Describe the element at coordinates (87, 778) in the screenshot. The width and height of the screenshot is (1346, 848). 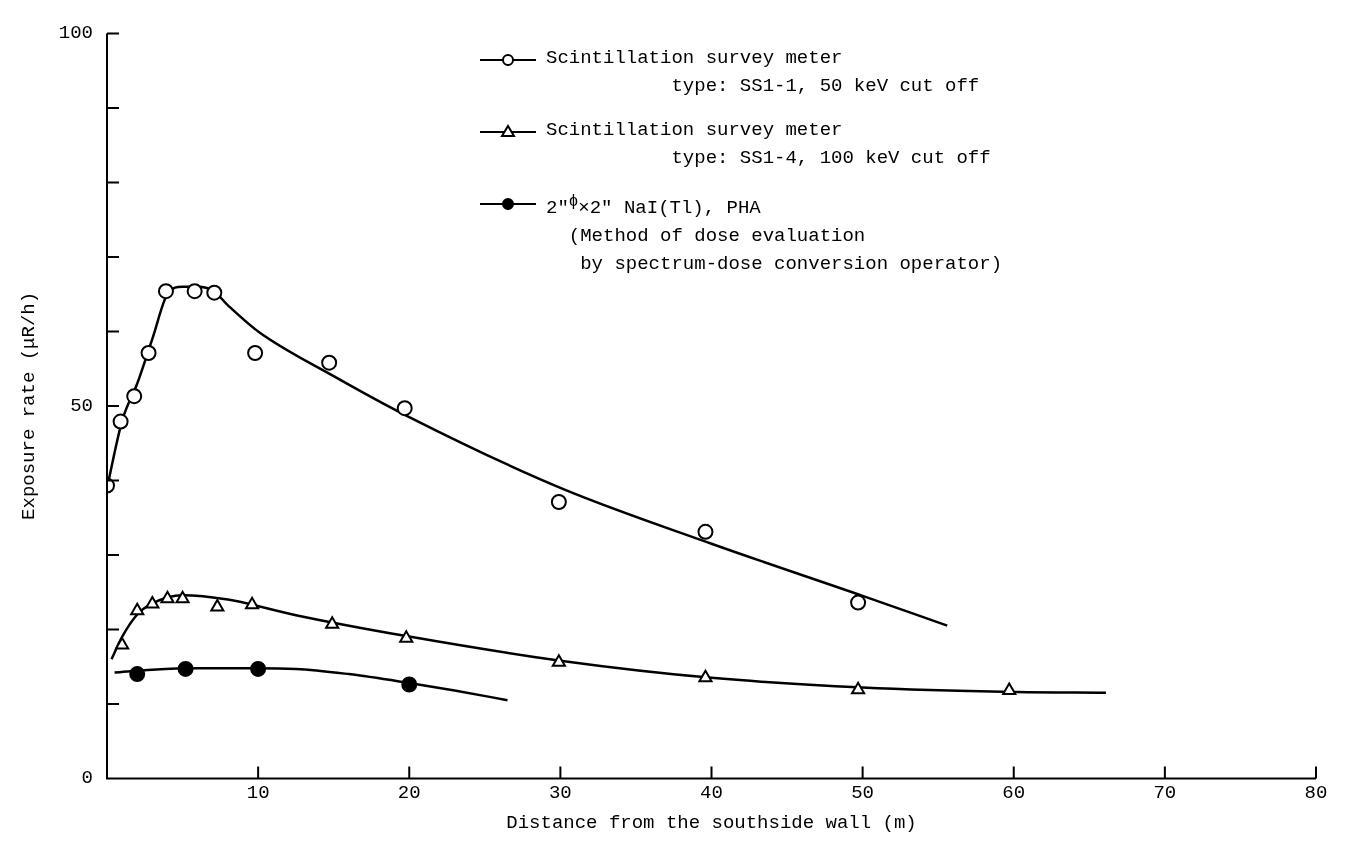
I see `y-tick-label: 0` at that location.